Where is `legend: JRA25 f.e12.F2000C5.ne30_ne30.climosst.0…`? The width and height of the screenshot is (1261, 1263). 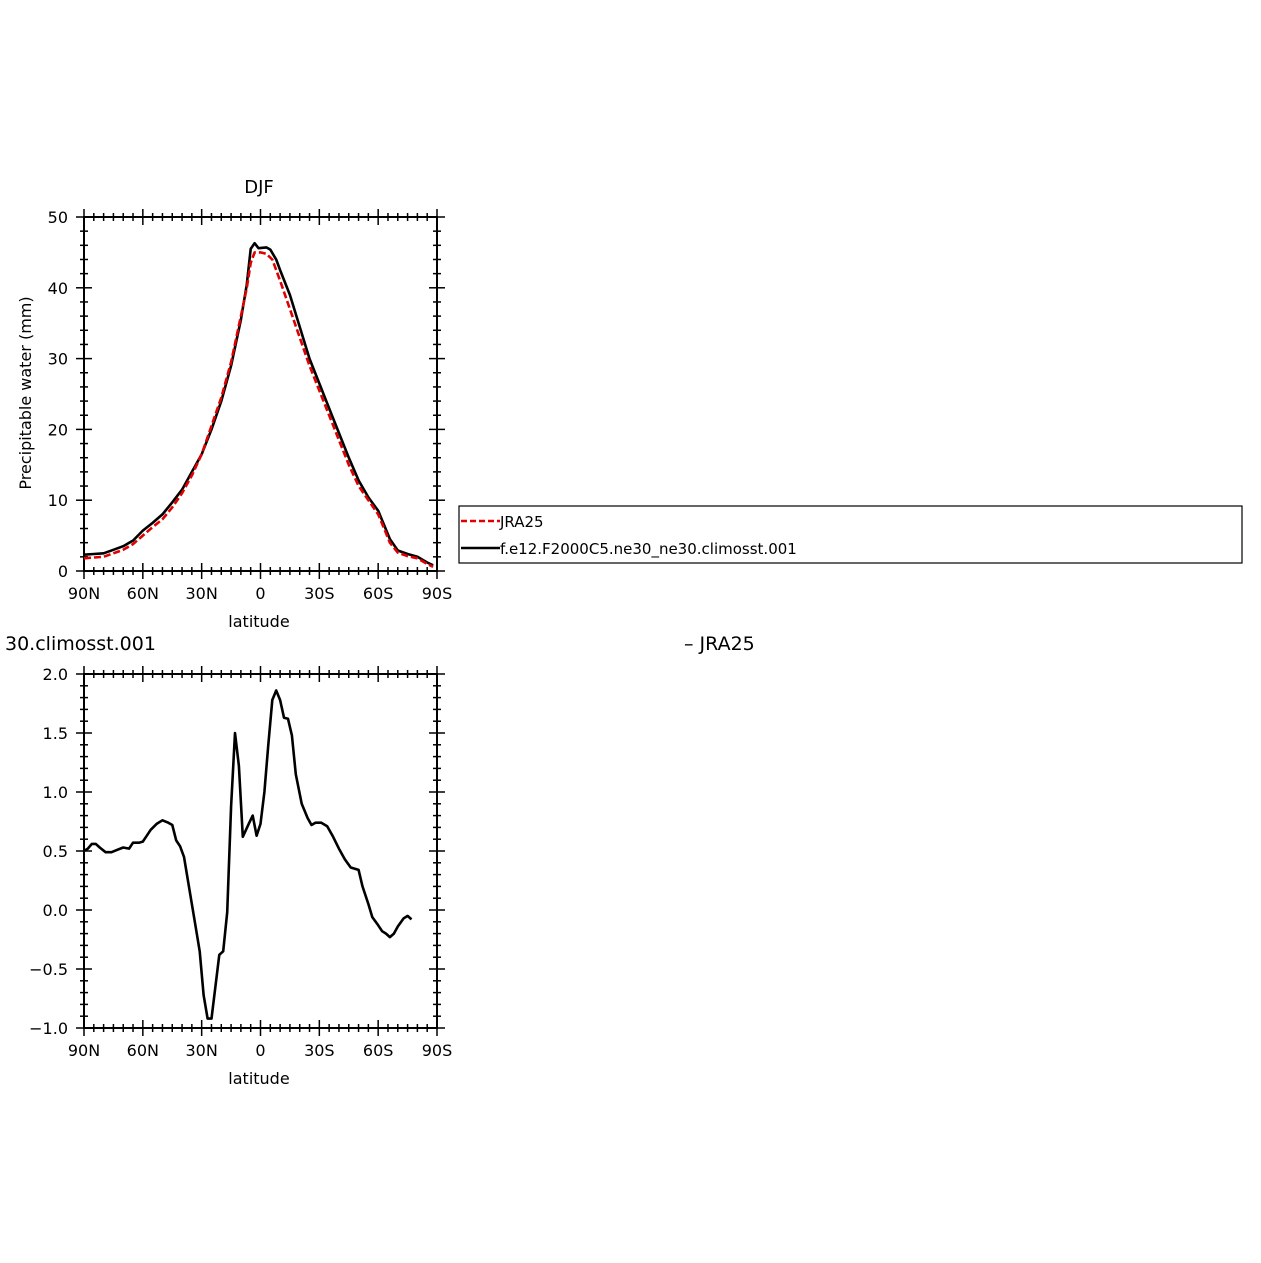 legend: JRA25 f.e12.F2000C5.ne30_ne30.climosst.0… is located at coordinates (850, 534).